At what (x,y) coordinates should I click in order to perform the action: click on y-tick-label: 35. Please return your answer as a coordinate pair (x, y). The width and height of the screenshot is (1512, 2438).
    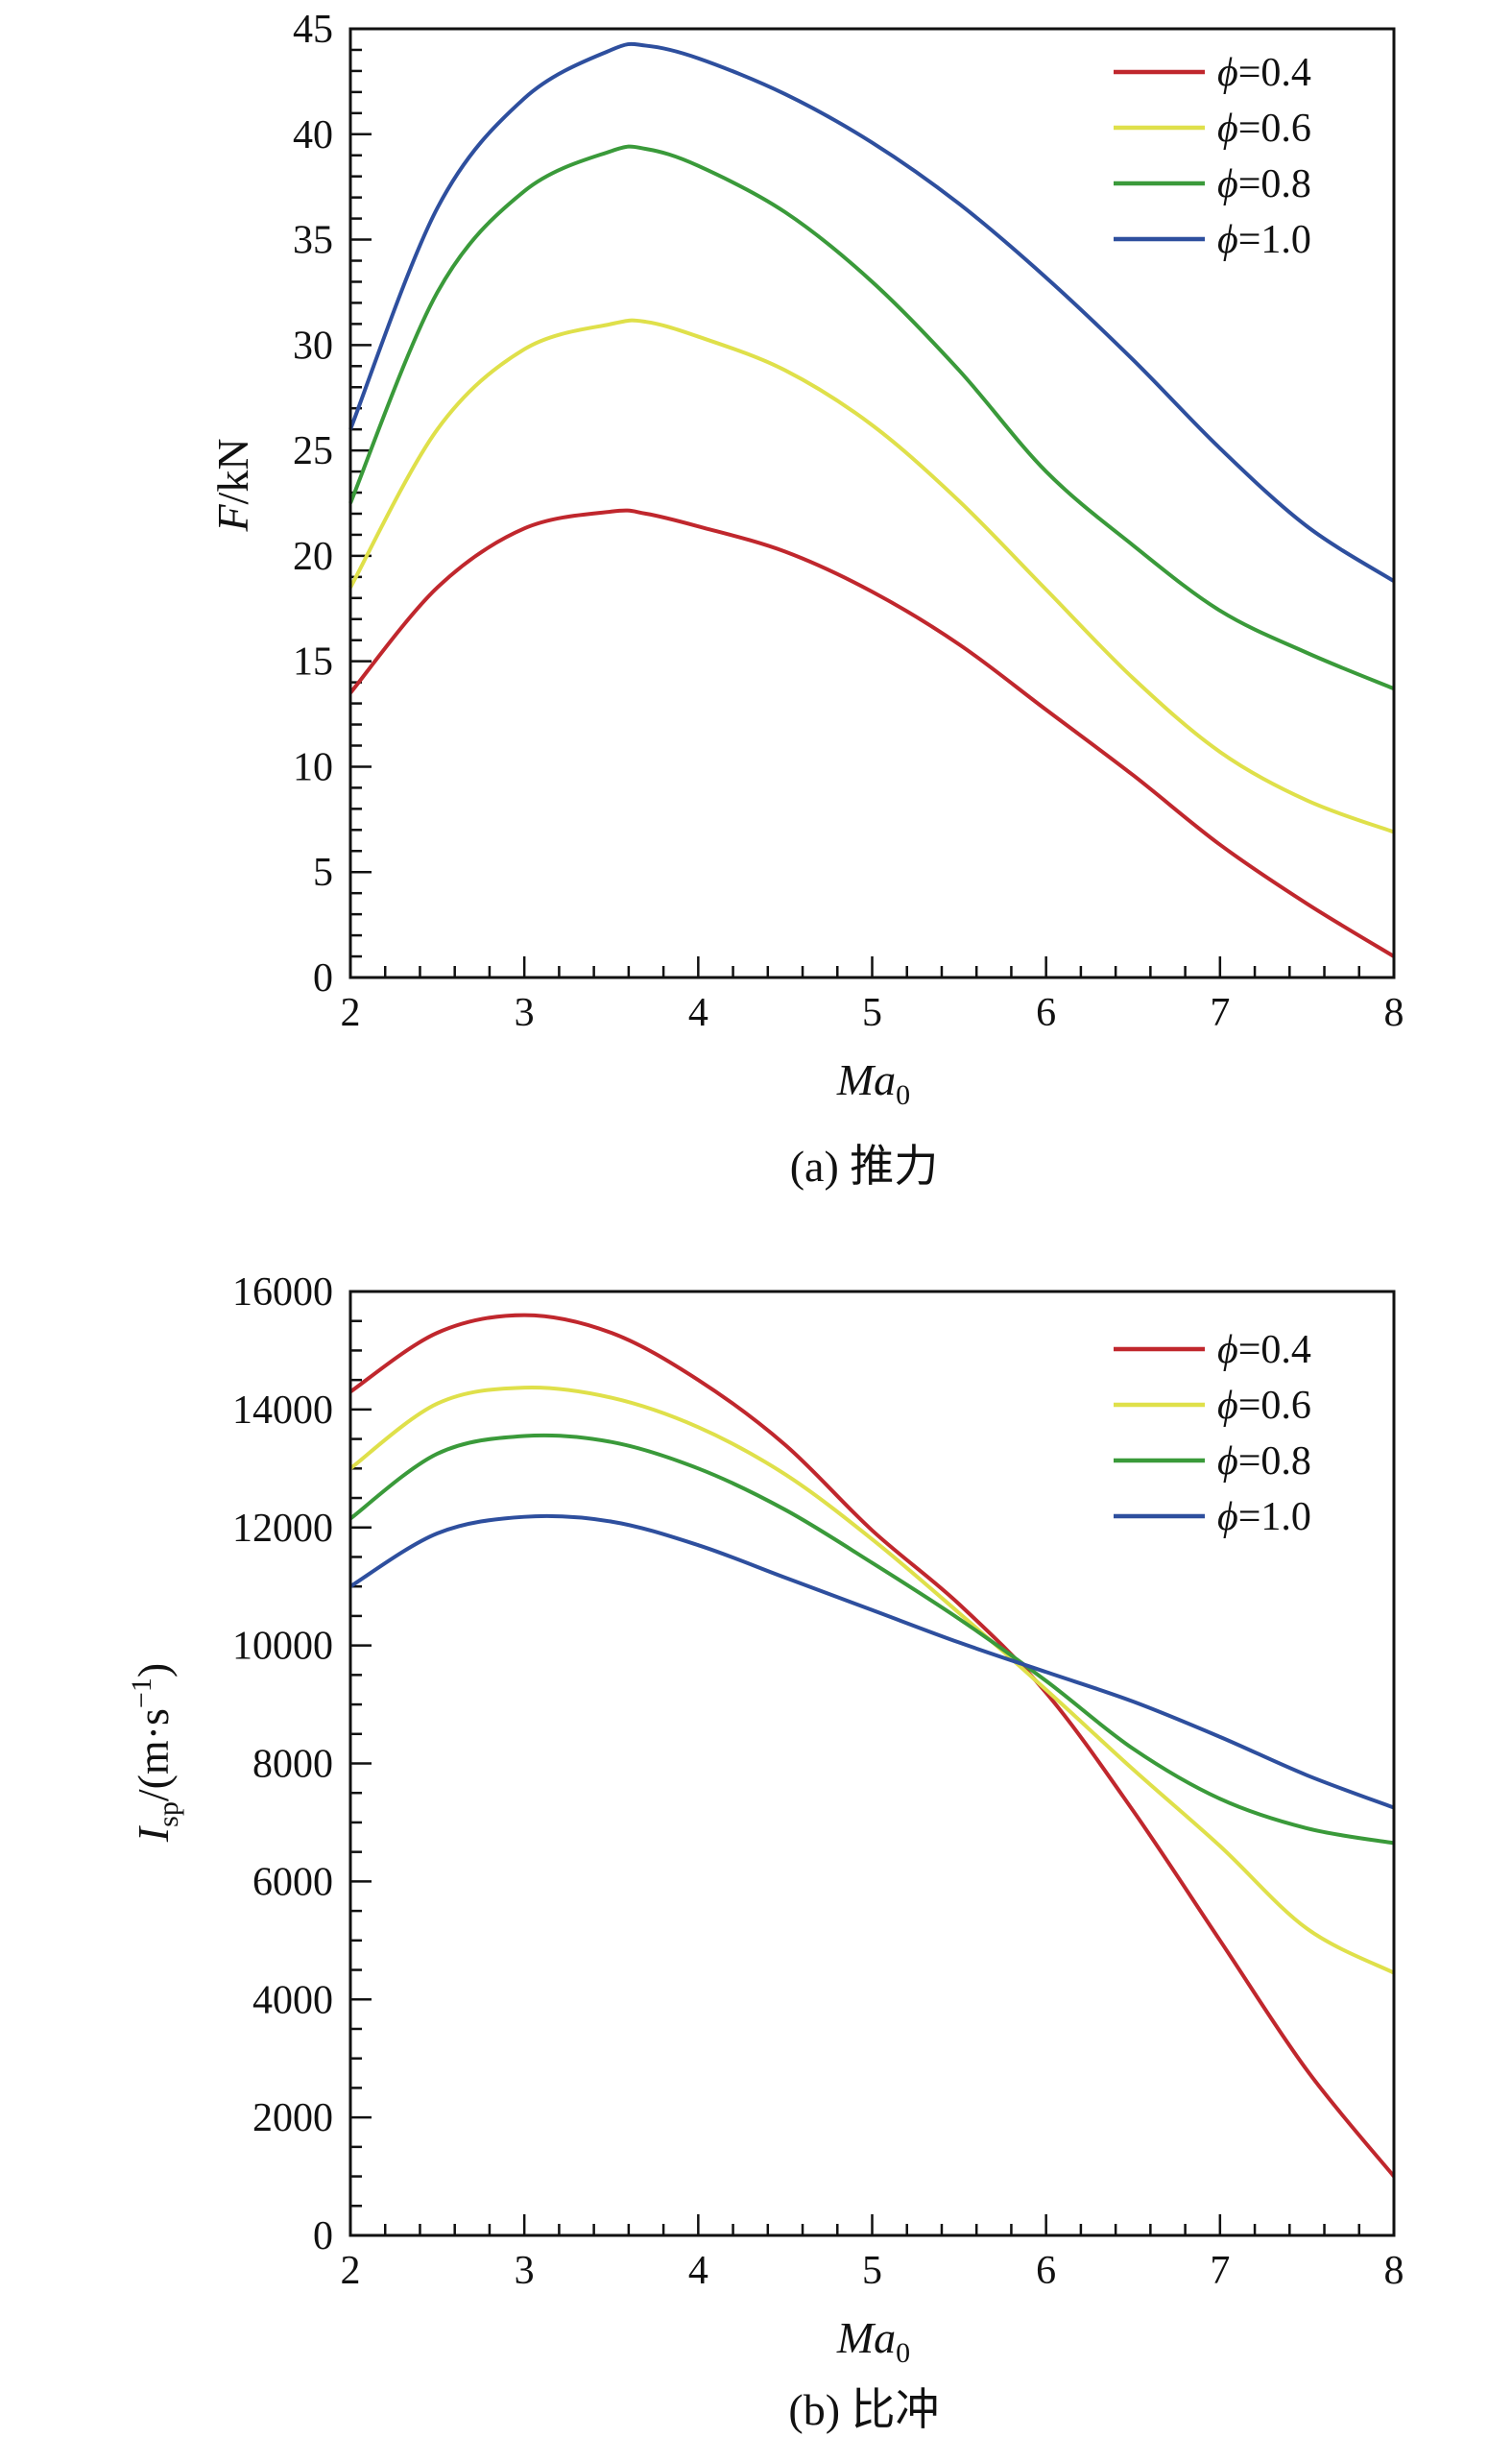
    Looking at the image, I should click on (313, 241).